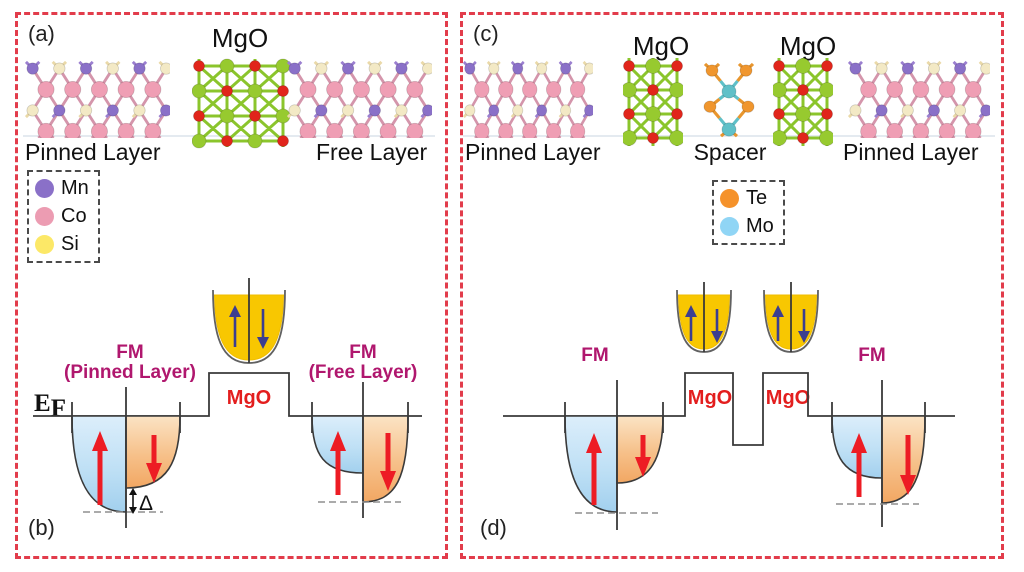  What do you see at coordinates (363, 372) in the screenshot?
I see `fm-free-sublabel: (Free Layer)` at bounding box center [363, 372].